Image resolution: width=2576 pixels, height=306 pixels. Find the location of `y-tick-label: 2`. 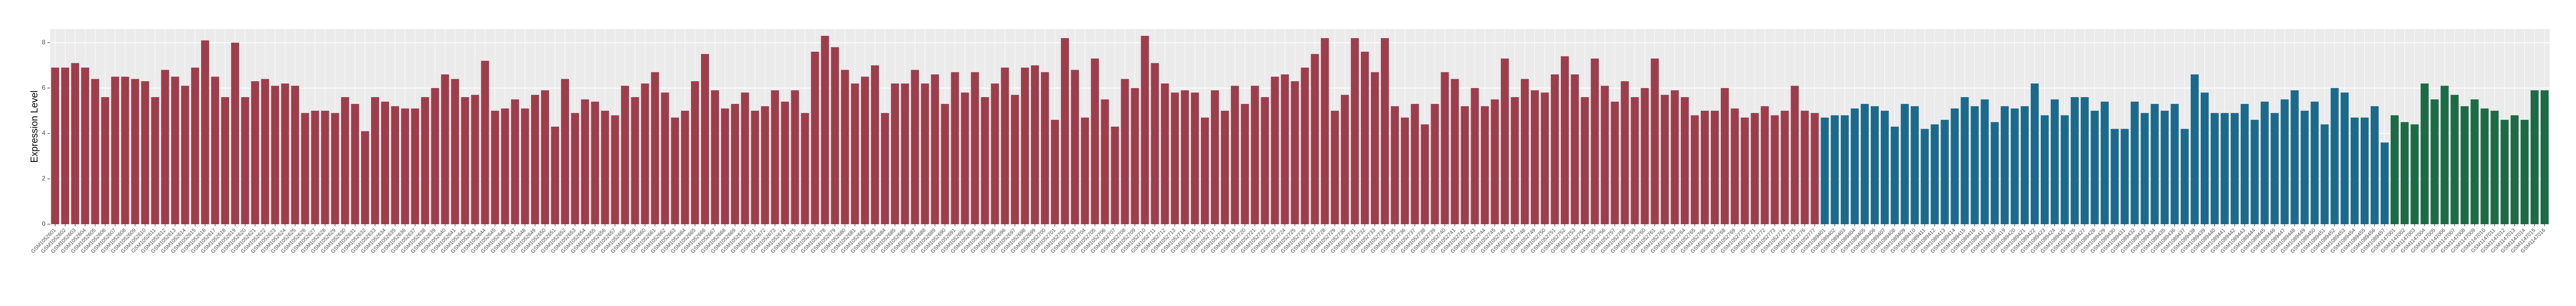

y-tick-label: 2 is located at coordinates (43, 178).